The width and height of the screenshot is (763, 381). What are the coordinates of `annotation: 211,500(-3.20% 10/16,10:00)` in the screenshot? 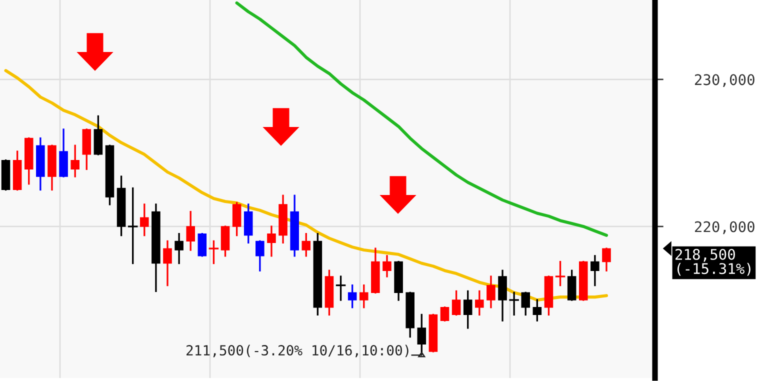 It's located at (297, 351).